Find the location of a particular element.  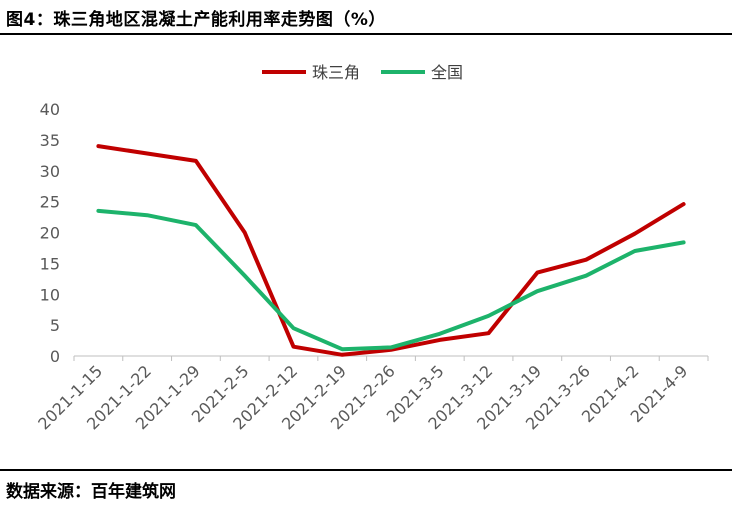

source-note: 数据来源：百年建筑网 is located at coordinates (91, 492).